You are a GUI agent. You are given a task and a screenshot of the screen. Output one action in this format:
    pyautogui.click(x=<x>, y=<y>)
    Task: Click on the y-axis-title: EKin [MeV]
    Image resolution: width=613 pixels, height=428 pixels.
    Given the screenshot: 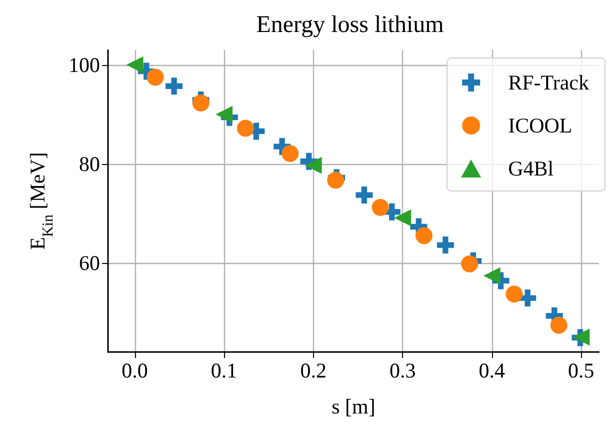 What is the action you would take?
    pyautogui.click(x=41, y=201)
    